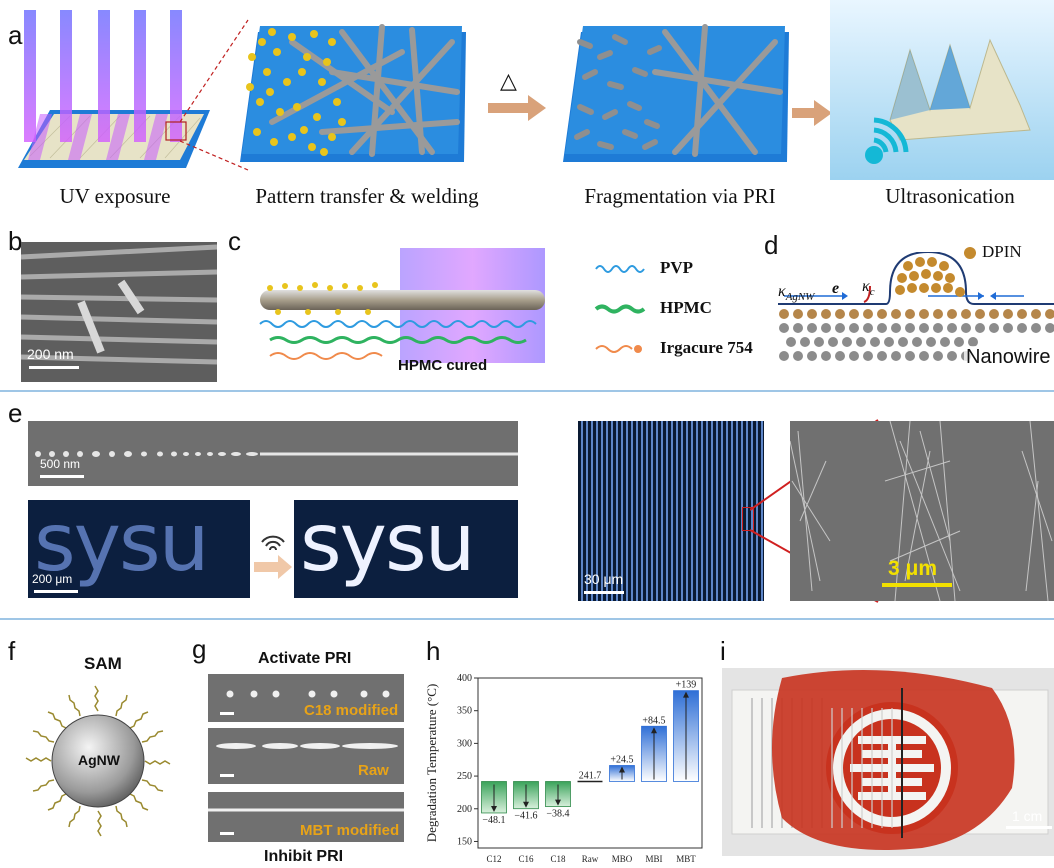 This screenshot has width=1054, height=868. I want to click on sem-grating-zoom: 3 μm, so click(922, 511).